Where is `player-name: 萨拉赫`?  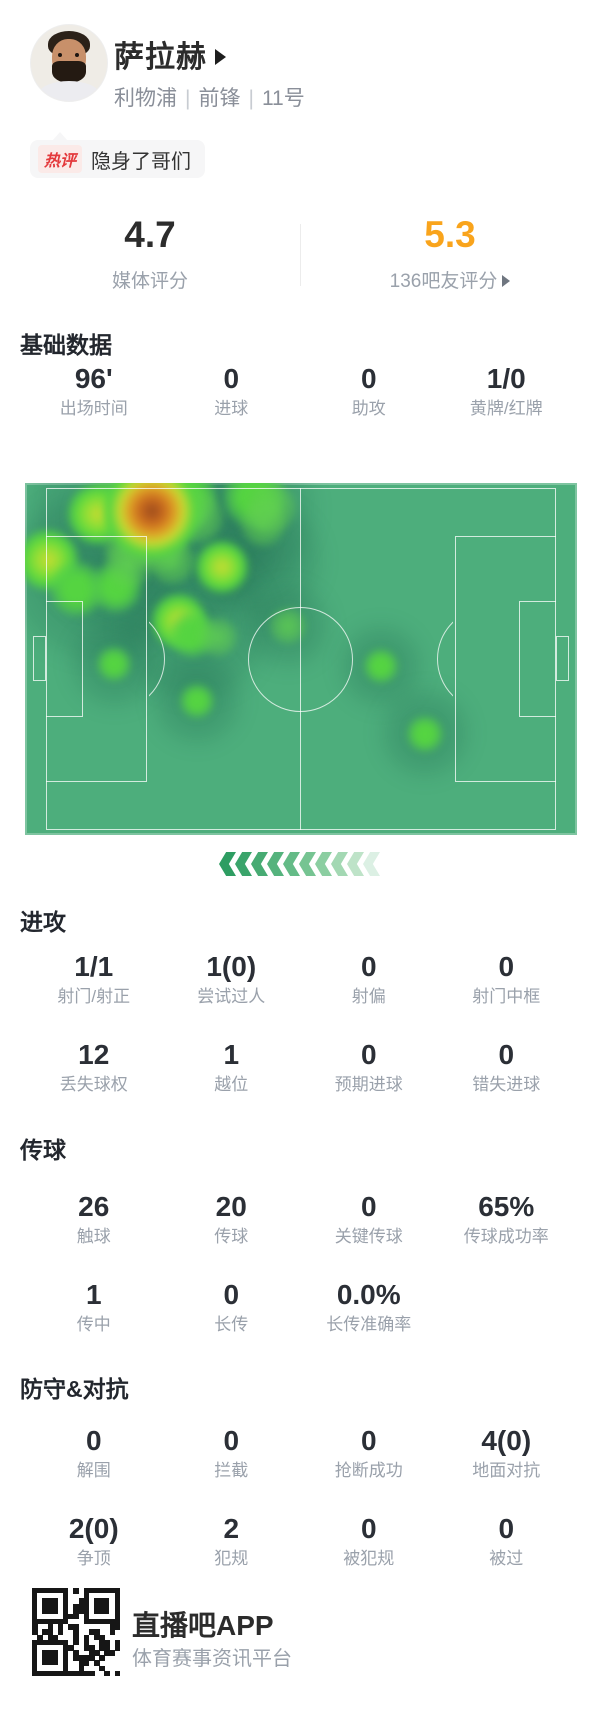
player-name: 萨拉赫 is located at coordinates (170, 54).